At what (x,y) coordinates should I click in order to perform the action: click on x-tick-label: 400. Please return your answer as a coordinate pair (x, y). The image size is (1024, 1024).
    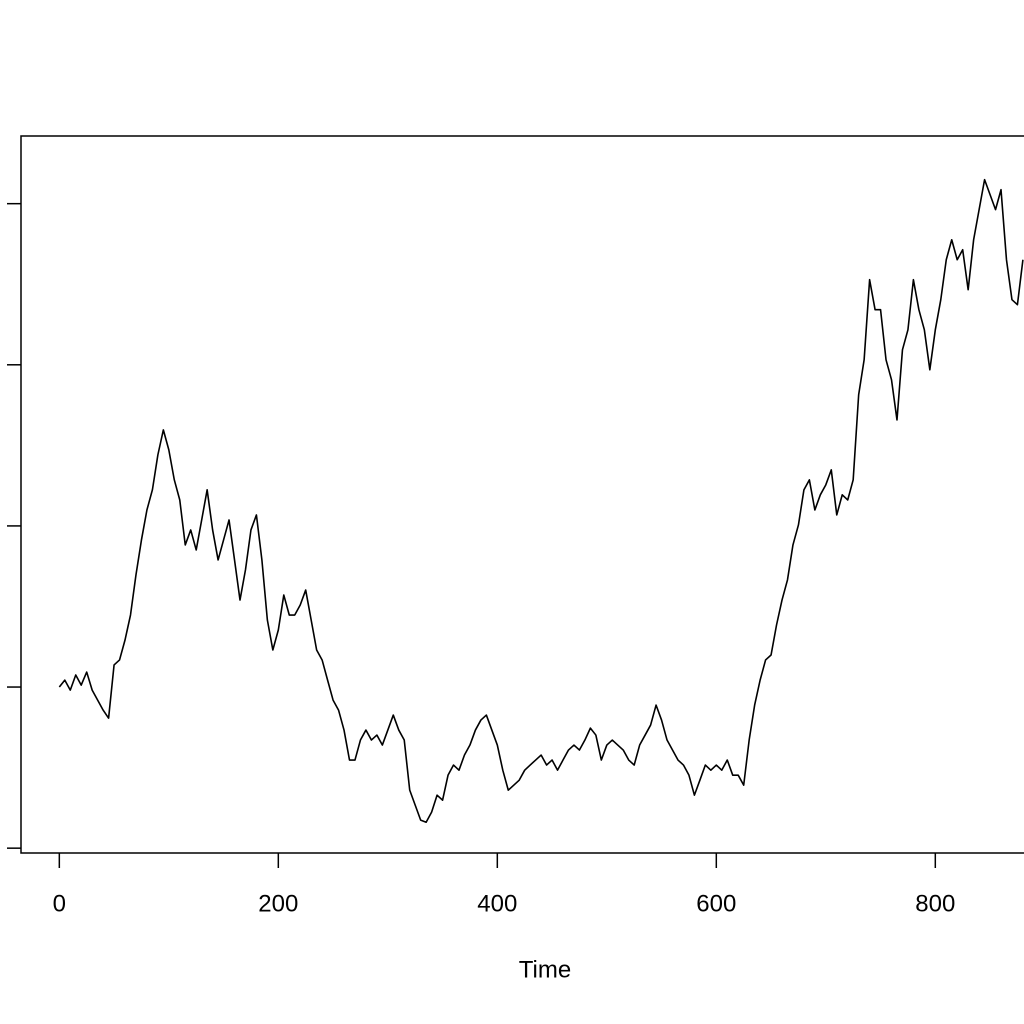
    Looking at the image, I should click on (497, 903).